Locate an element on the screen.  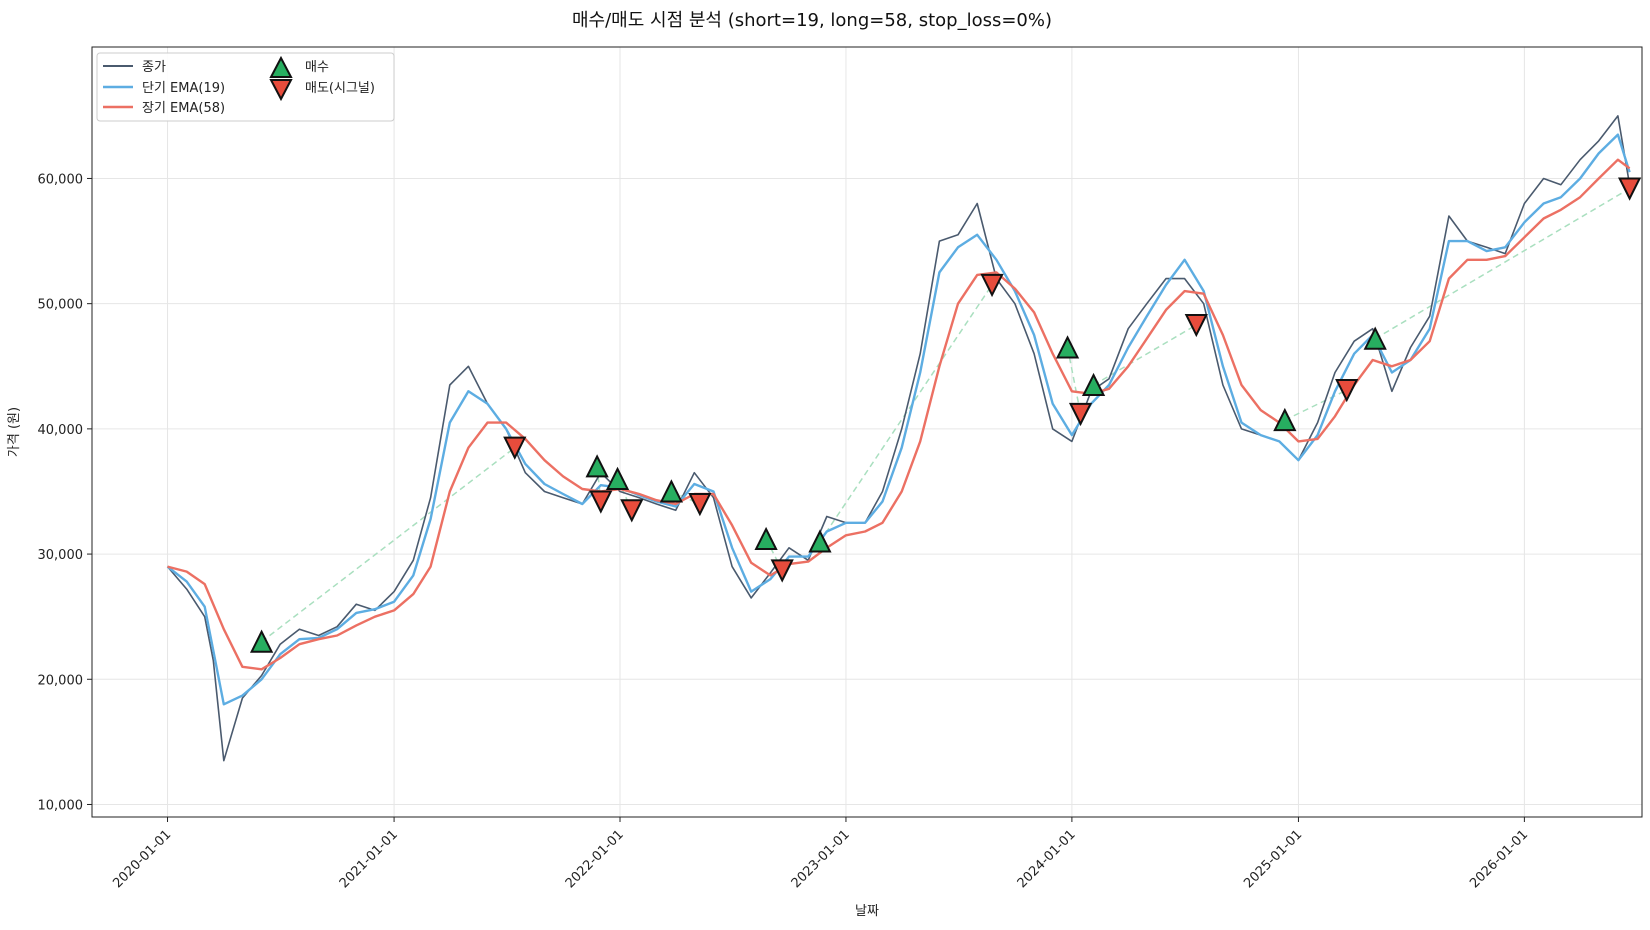
y-axis-label: 가격 (원) is located at coordinates (14, 432).